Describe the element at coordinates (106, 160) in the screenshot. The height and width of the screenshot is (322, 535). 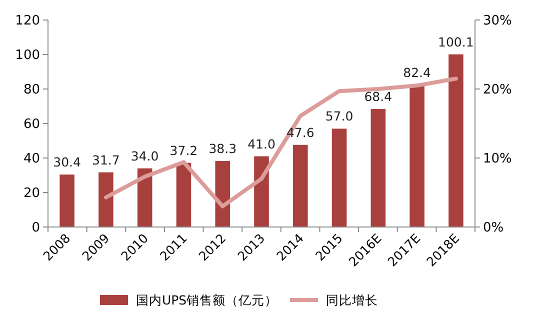
I see `data-label: 31.7` at that location.